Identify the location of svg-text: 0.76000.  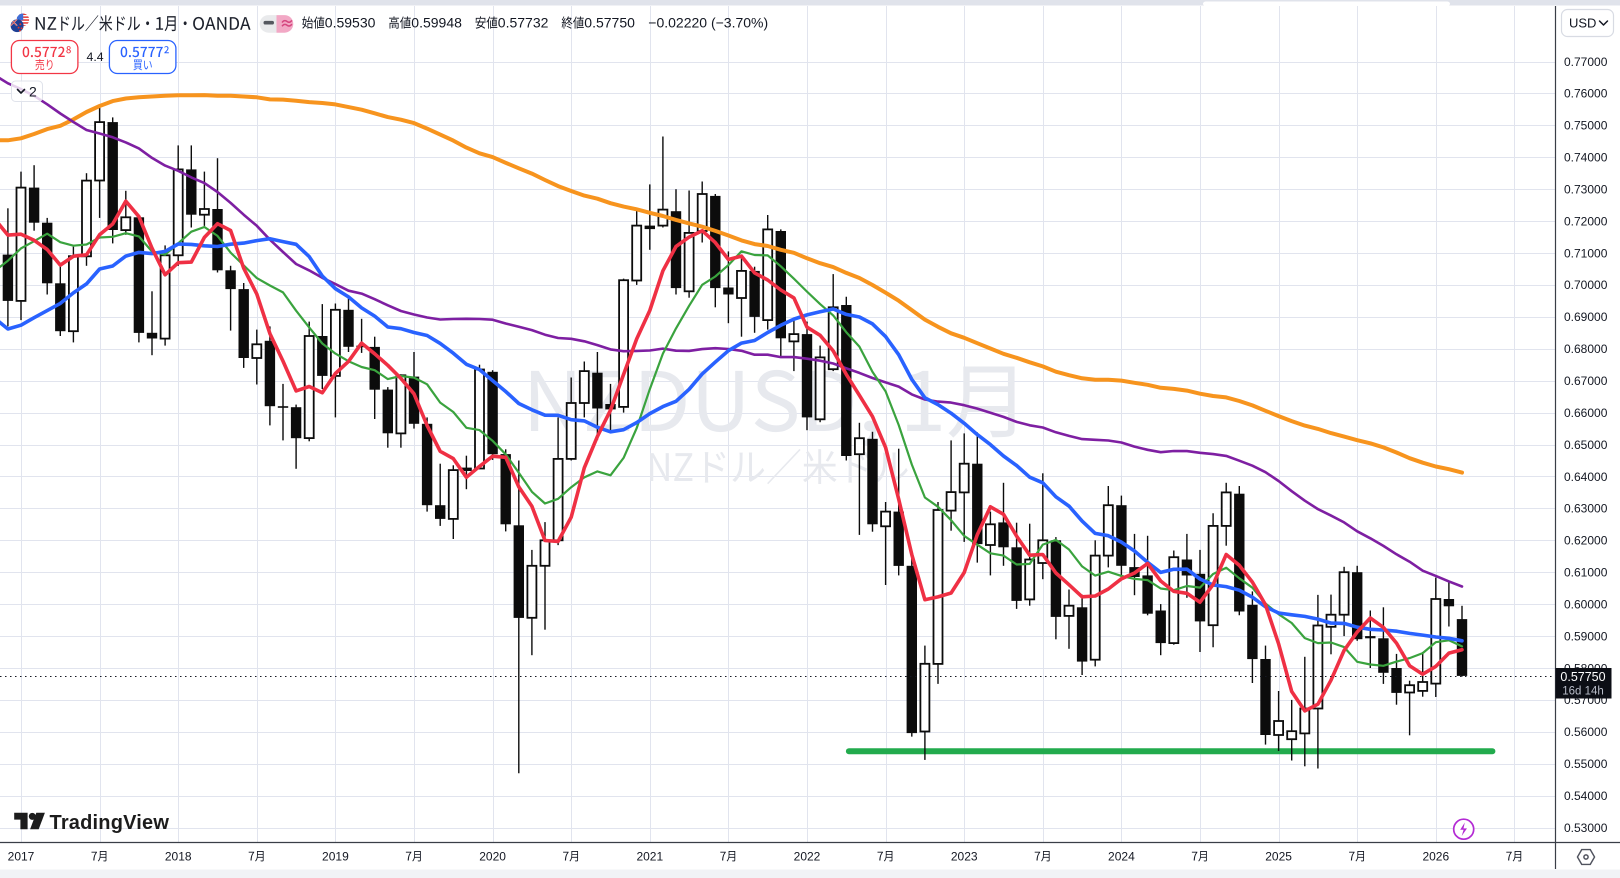
(1586, 94).